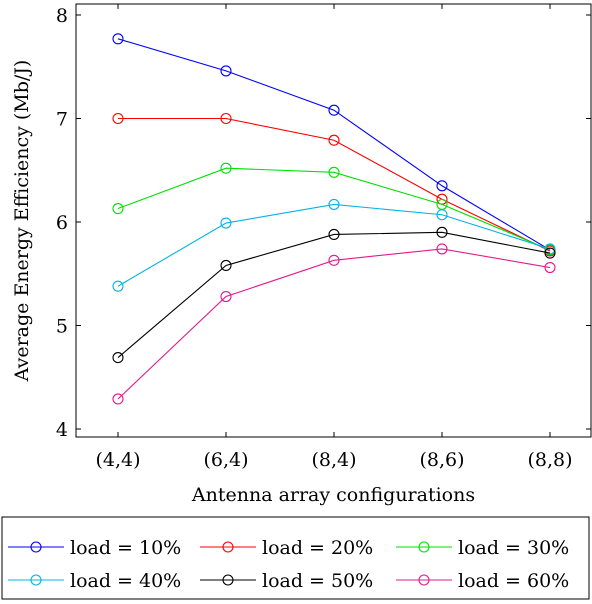  What do you see at coordinates (441, 460) in the screenshot?
I see `x-tick-label: (8,6)` at bounding box center [441, 460].